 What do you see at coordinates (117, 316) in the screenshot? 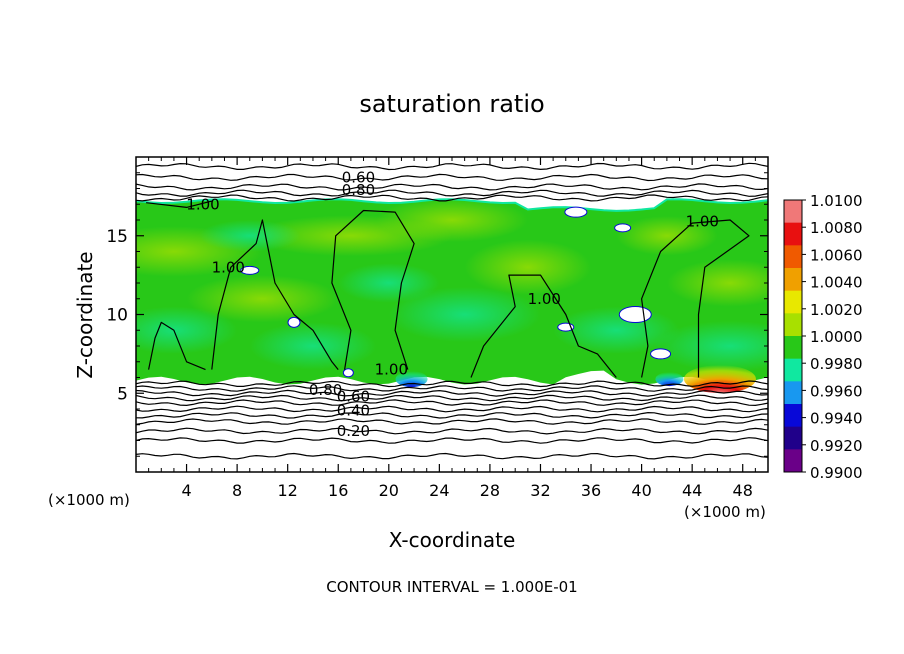
I see `y-tick-label: 10` at bounding box center [117, 316].